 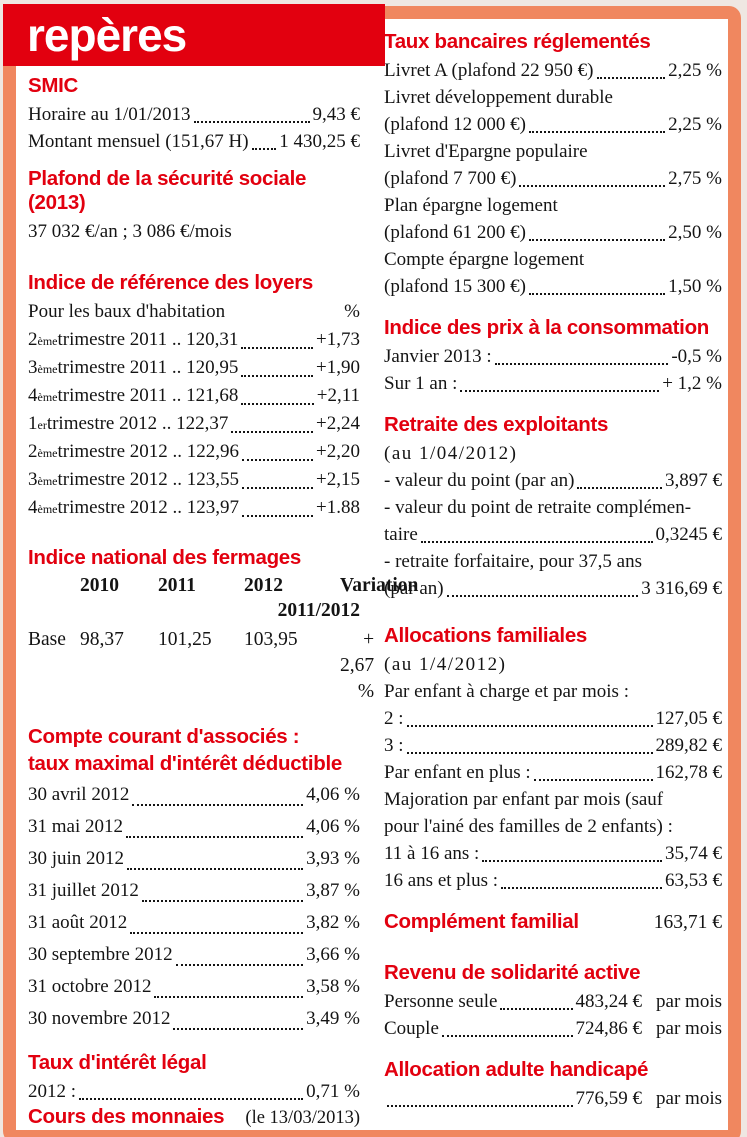 What do you see at coordinates (441, 880) in the screenshot?
I see `row-label: 16 ans et plus :` at bounding box center [441, 880].